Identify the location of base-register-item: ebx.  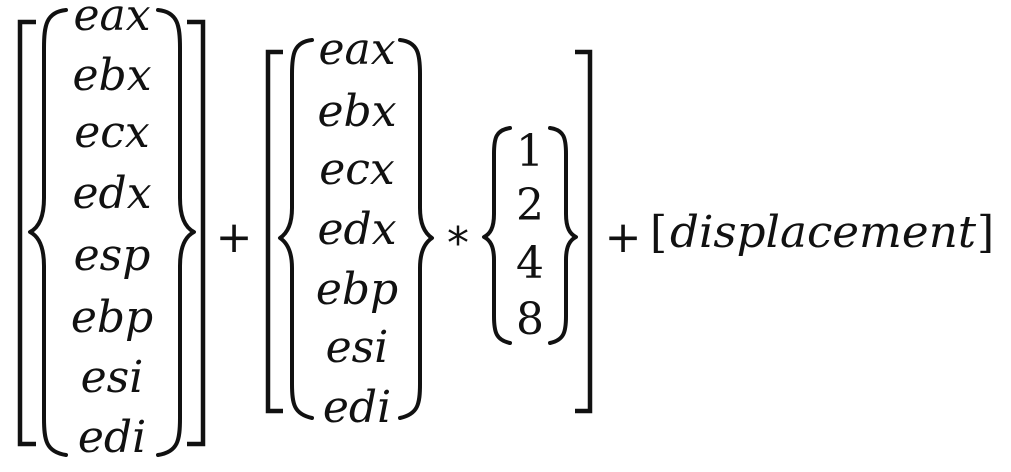
(111, 75).